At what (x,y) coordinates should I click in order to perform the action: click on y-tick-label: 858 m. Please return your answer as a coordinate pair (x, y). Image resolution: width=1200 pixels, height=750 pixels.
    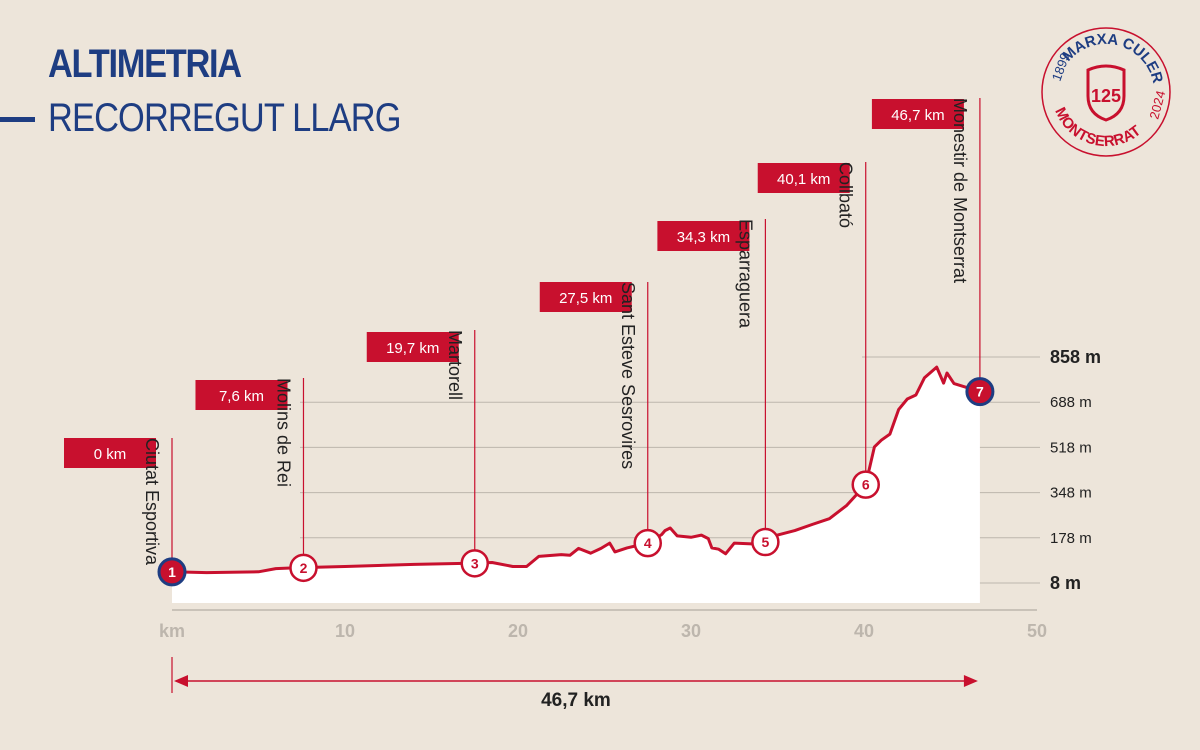
    Looking at the image, I should click on (1075, 357).